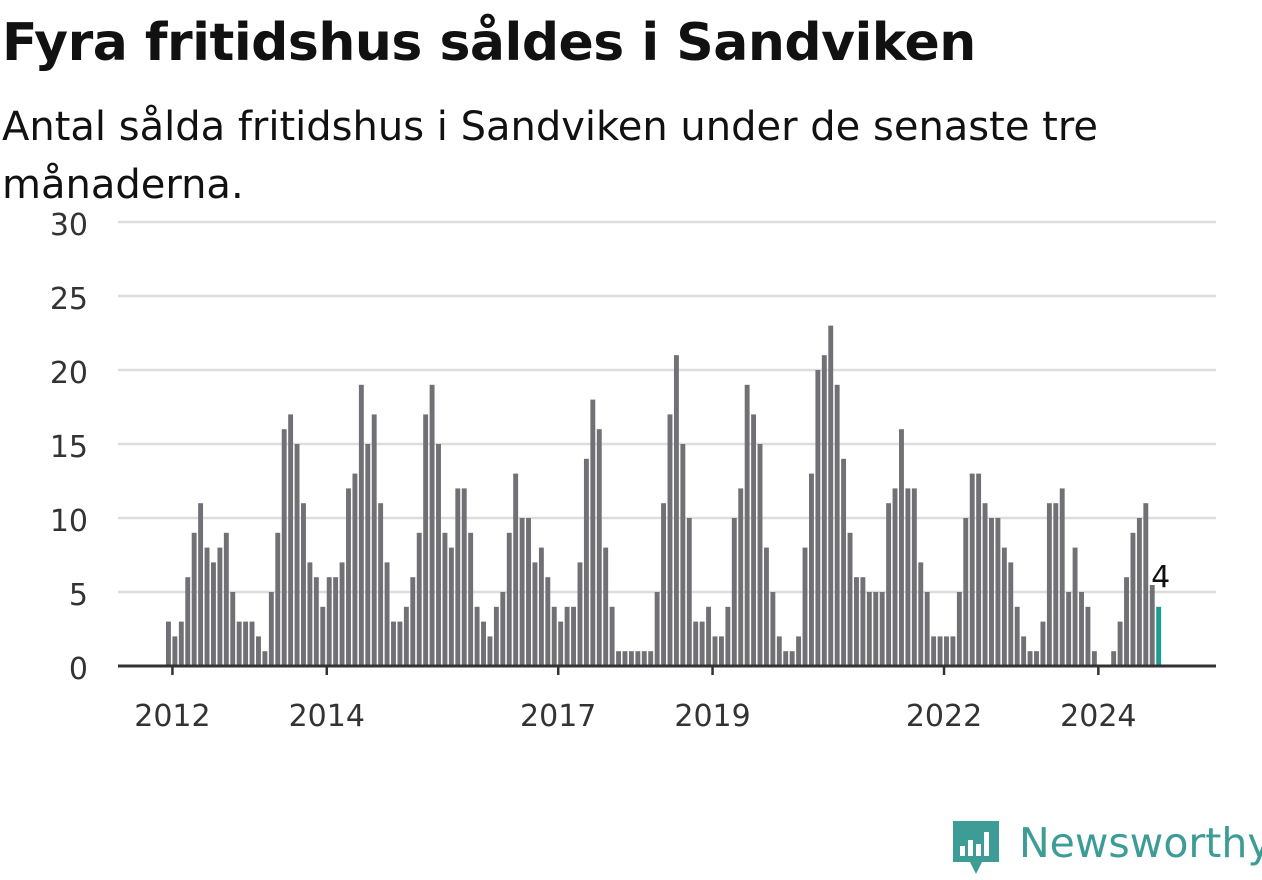  I want to click on chart-title: Fyra fritidshus såldes i Sandviken, so click(489, 43).